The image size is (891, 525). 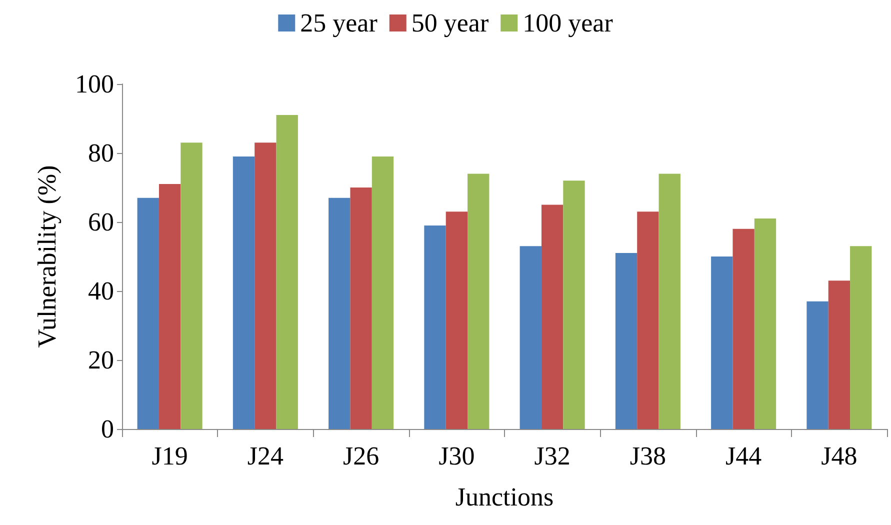 What do you see at coordinates (504, 497) in the screenshot?
I see `x-axis-title: Junctions` at bounding box center [504, 497].